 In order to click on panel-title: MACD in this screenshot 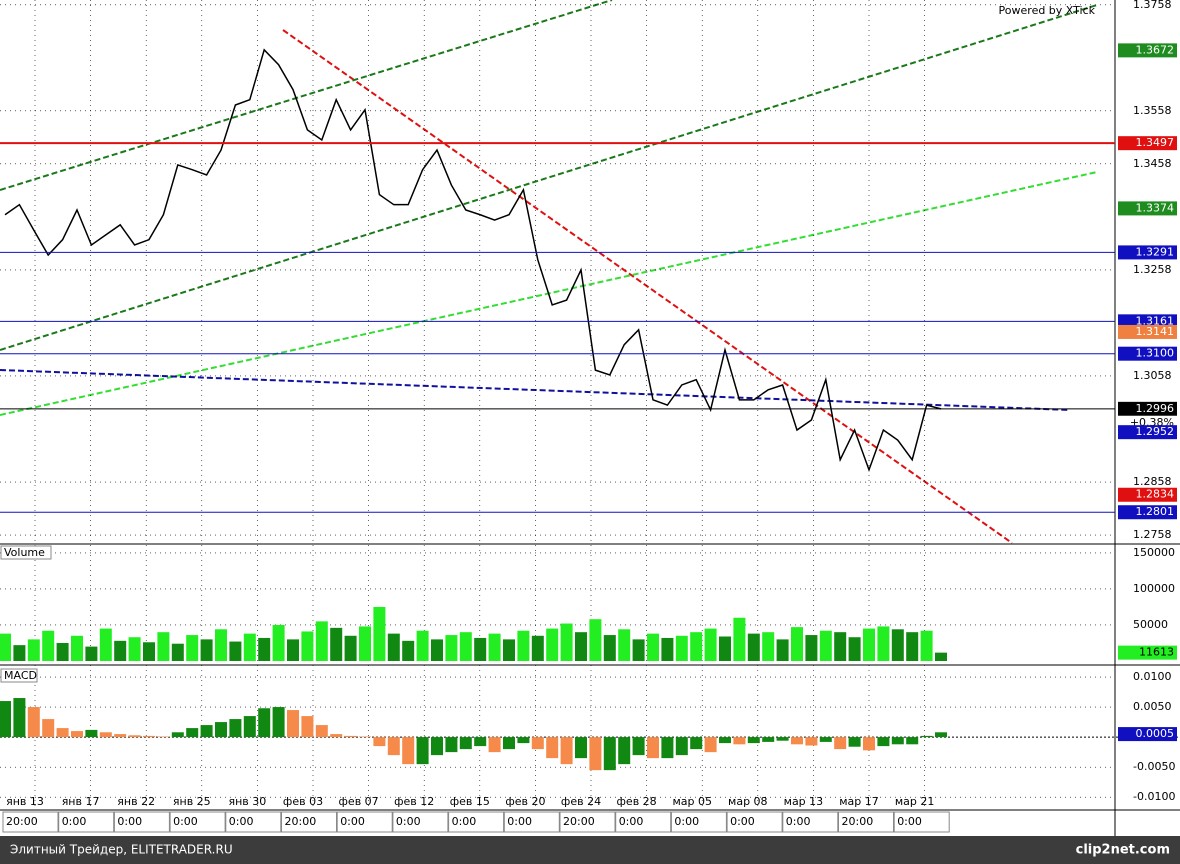, I will do `click(20, 675)`.